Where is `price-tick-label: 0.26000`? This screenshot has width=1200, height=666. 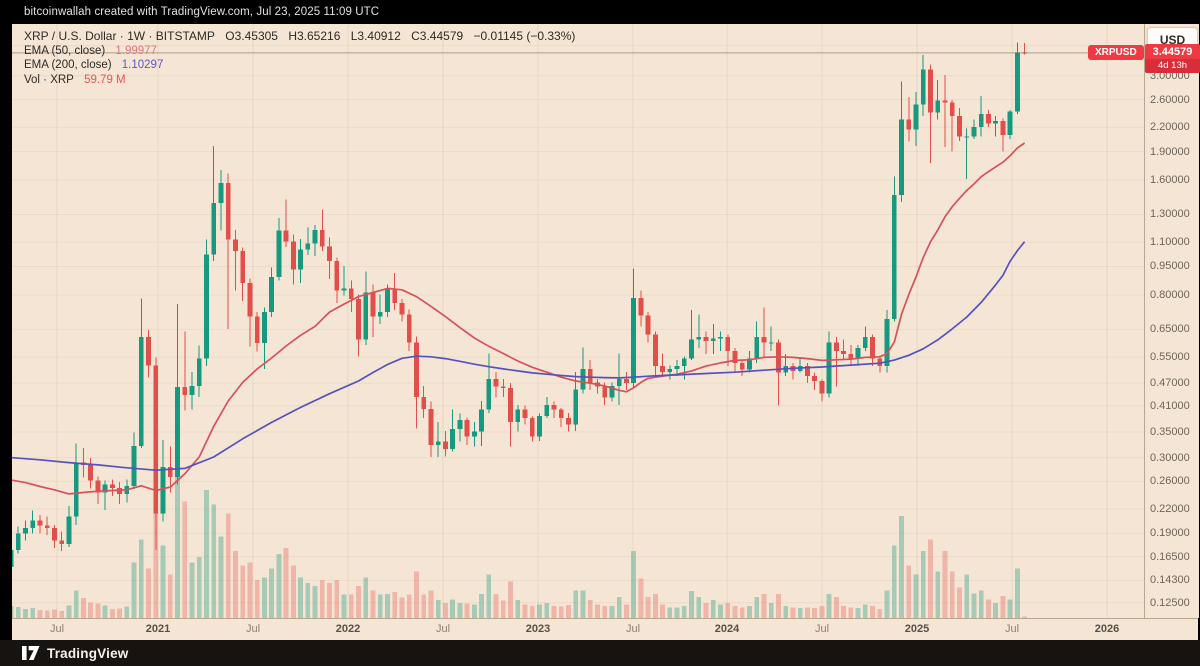 price-tick-label: 0.26000 is located at coordinates (1170, 481).